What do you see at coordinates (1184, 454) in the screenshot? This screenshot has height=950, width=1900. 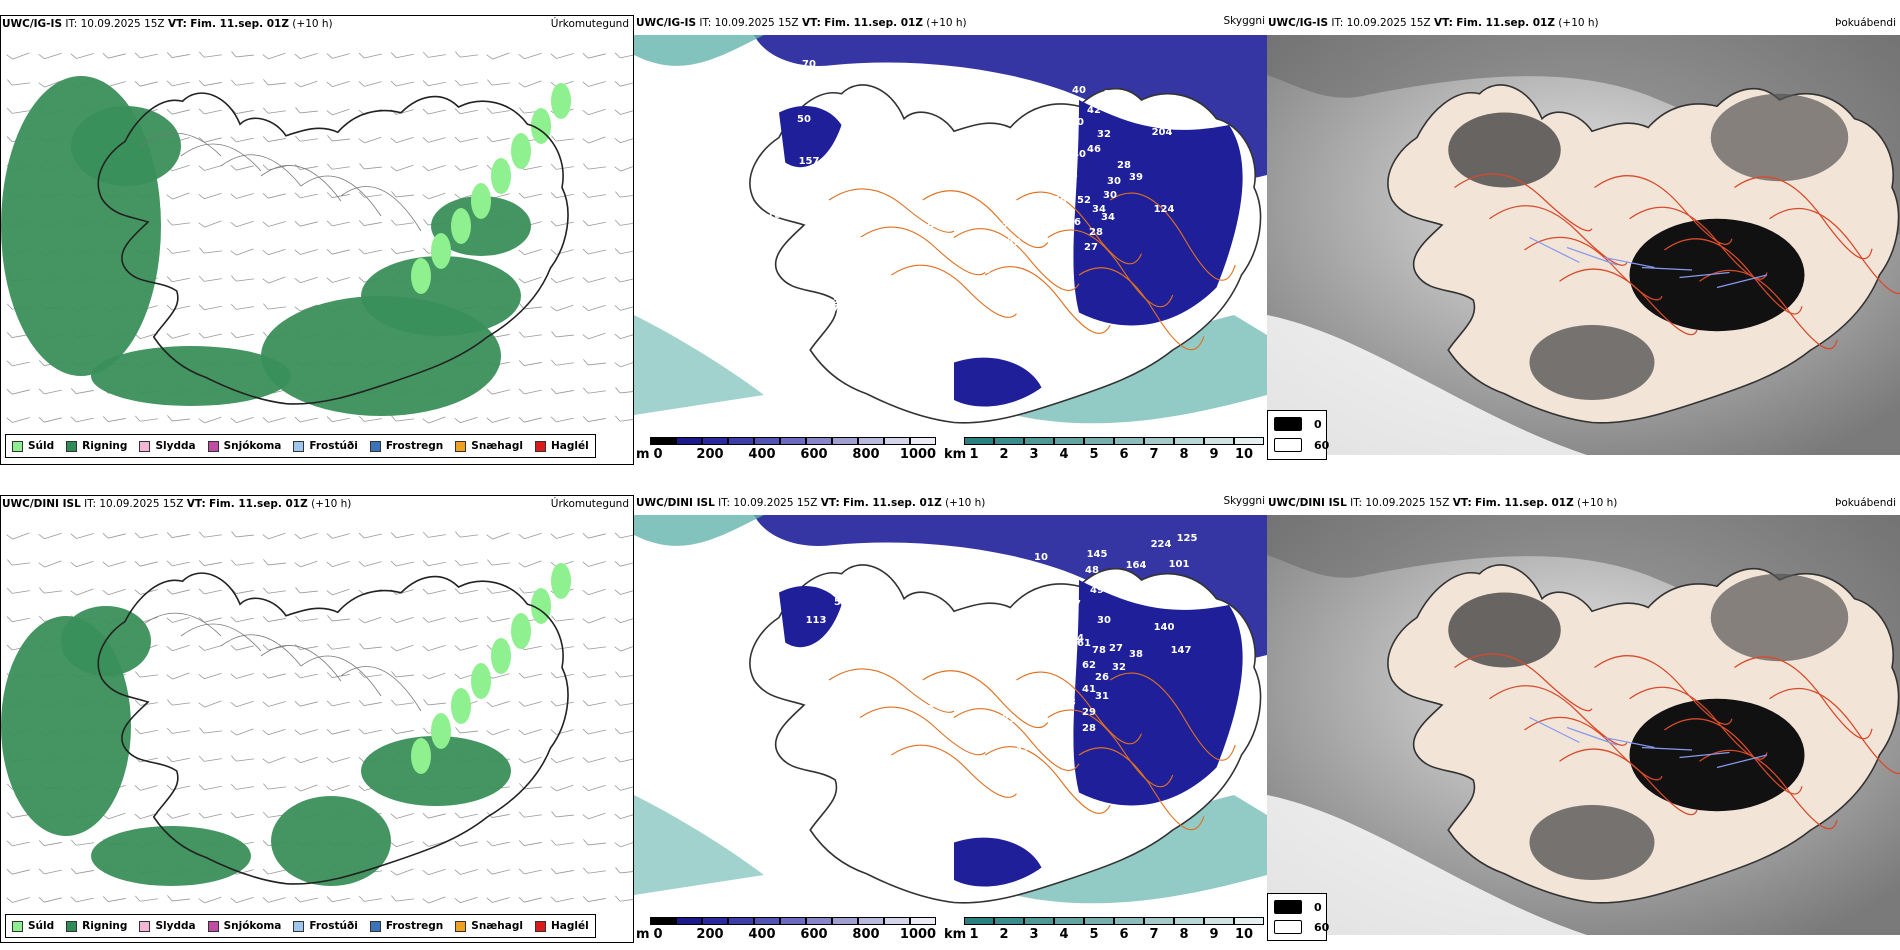 I see `colorbar-tick: 8` at bounding box center [1184, 454].